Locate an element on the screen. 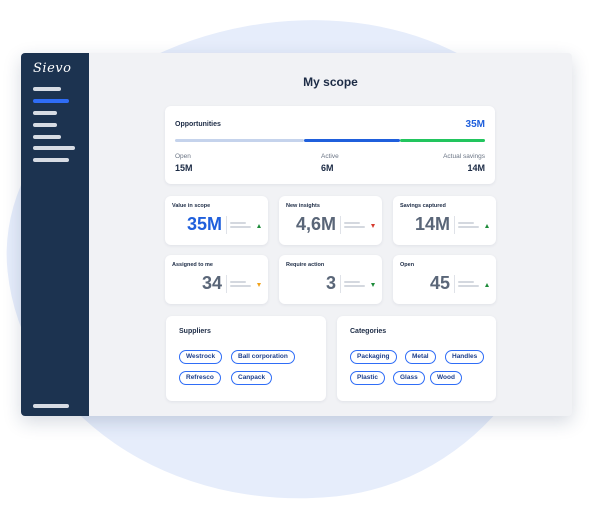 The image size is (589, 528). supplier-tag: Ball corporation is located at coordinates (263, 357).